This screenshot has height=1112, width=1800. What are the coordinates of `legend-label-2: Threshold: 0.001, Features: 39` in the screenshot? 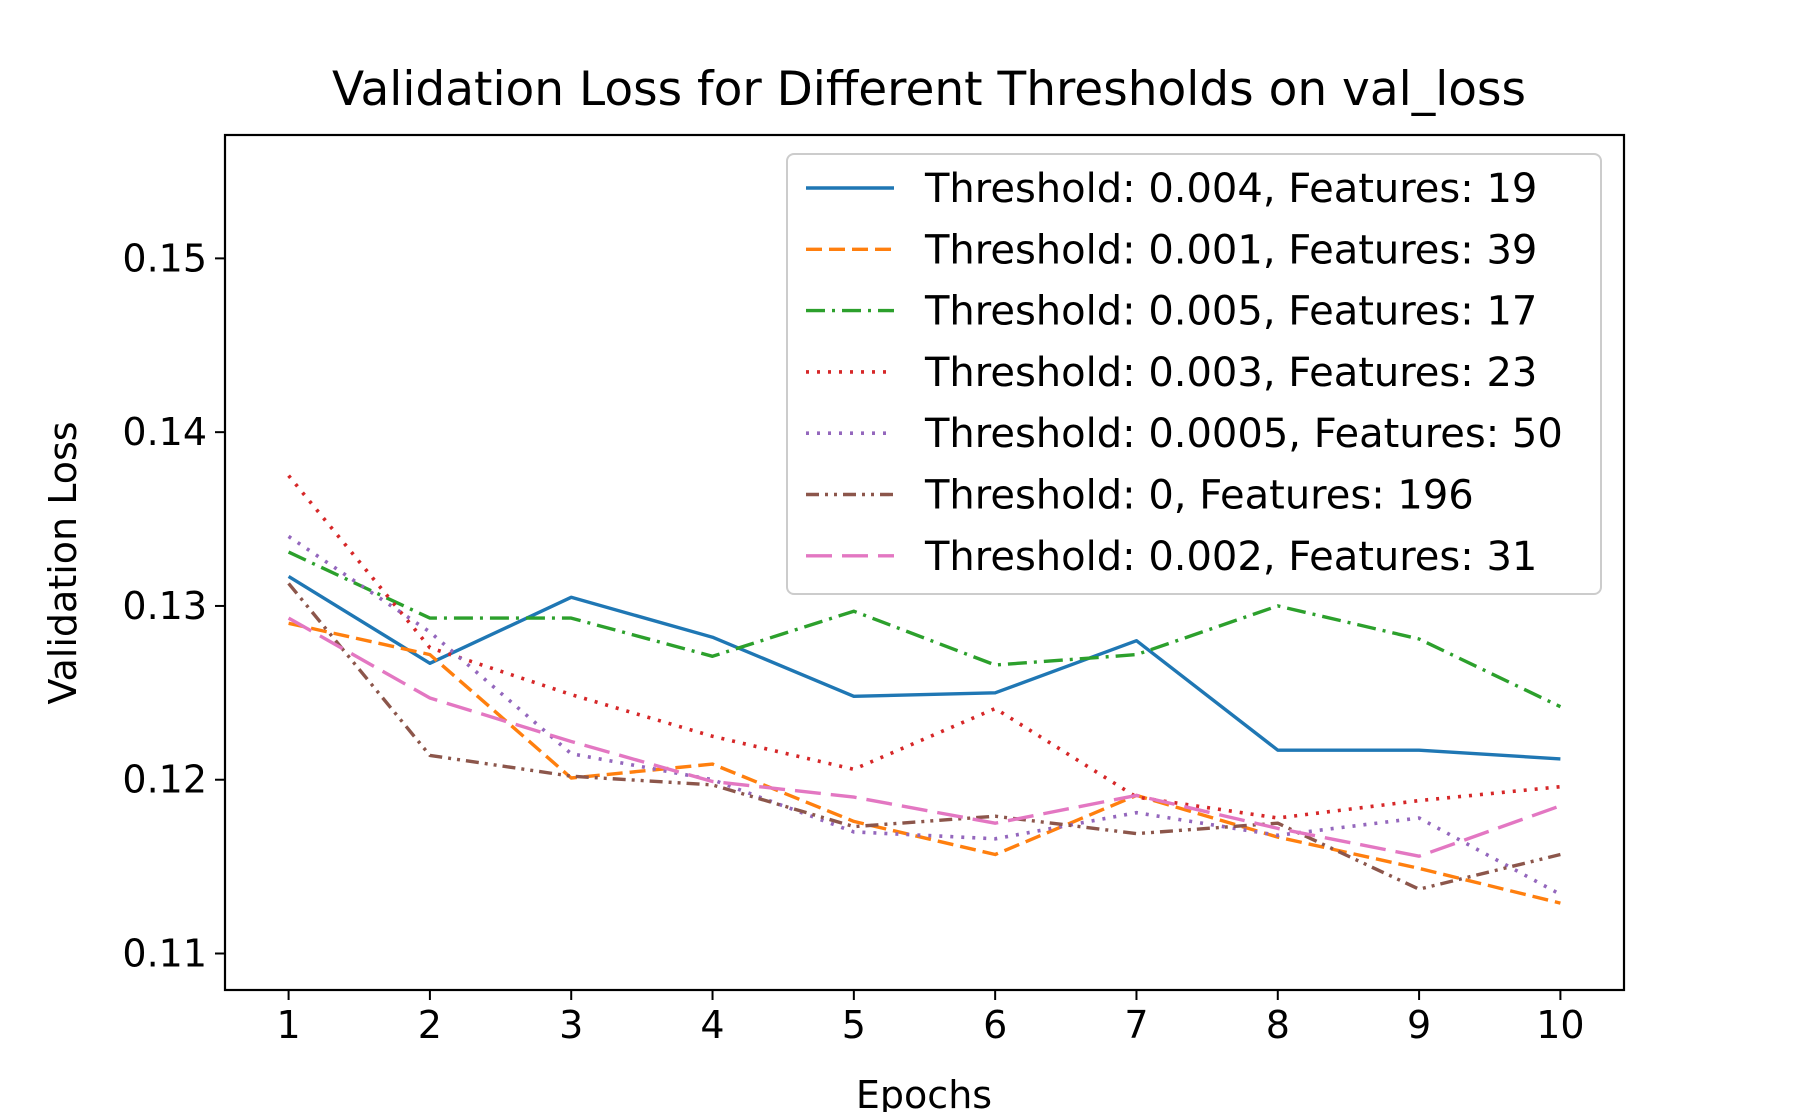 It's located at (1230, 250).